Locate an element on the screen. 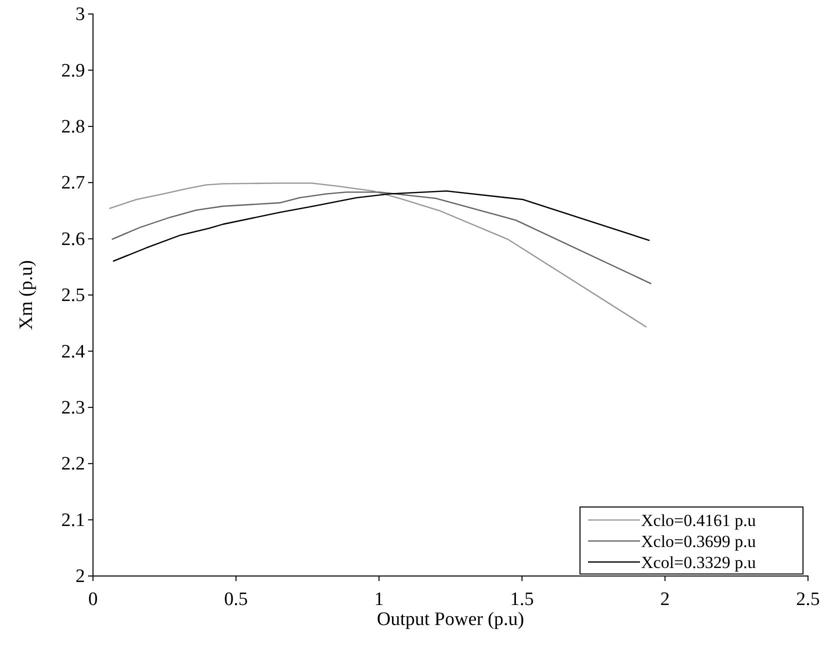  y-tick-label: 2.7 is located at coordinates (73, 183).